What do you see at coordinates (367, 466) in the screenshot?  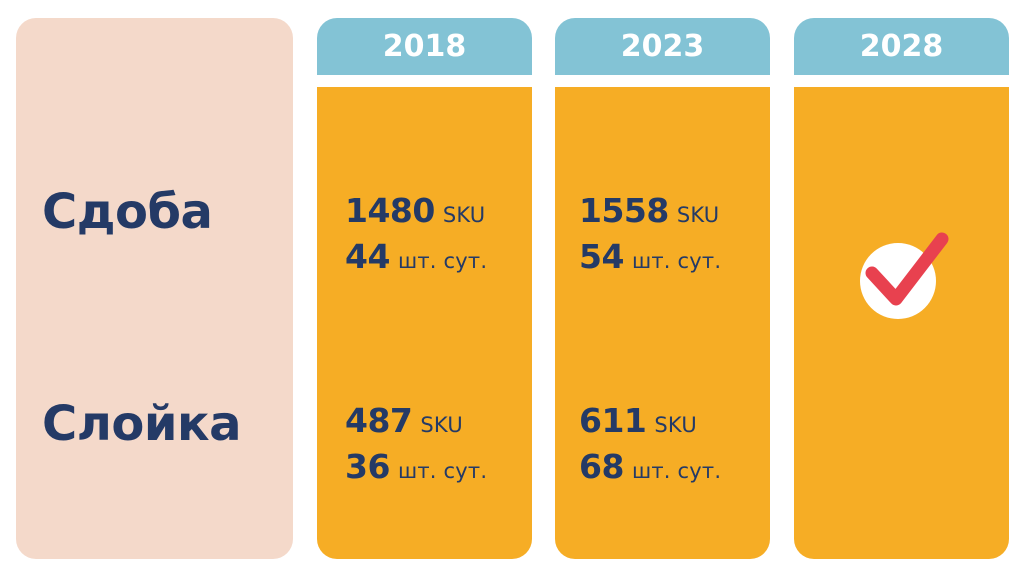 I see `daily-value: 36` at bounding box center [367, 466].